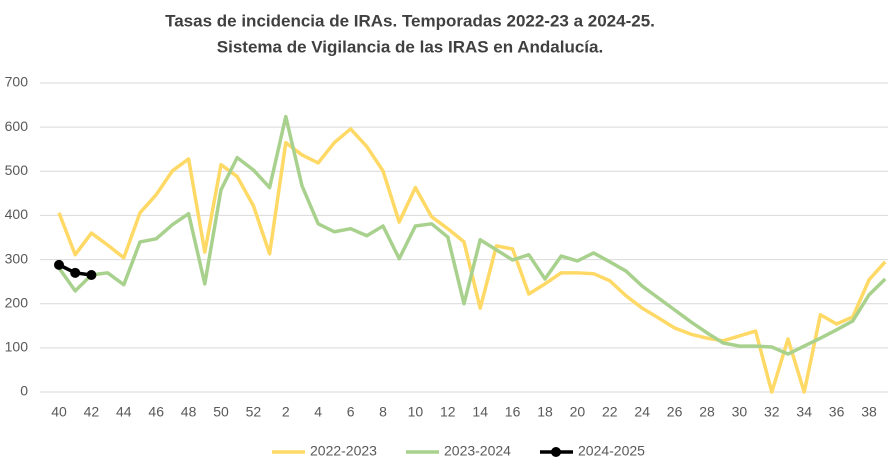 Image resolution: width=888 pixels, height=464 pixels. What do you see at coordinates (804, 412) in the screenshot?
I see `x-tick-label: 34` at bounding box center [804, 412].